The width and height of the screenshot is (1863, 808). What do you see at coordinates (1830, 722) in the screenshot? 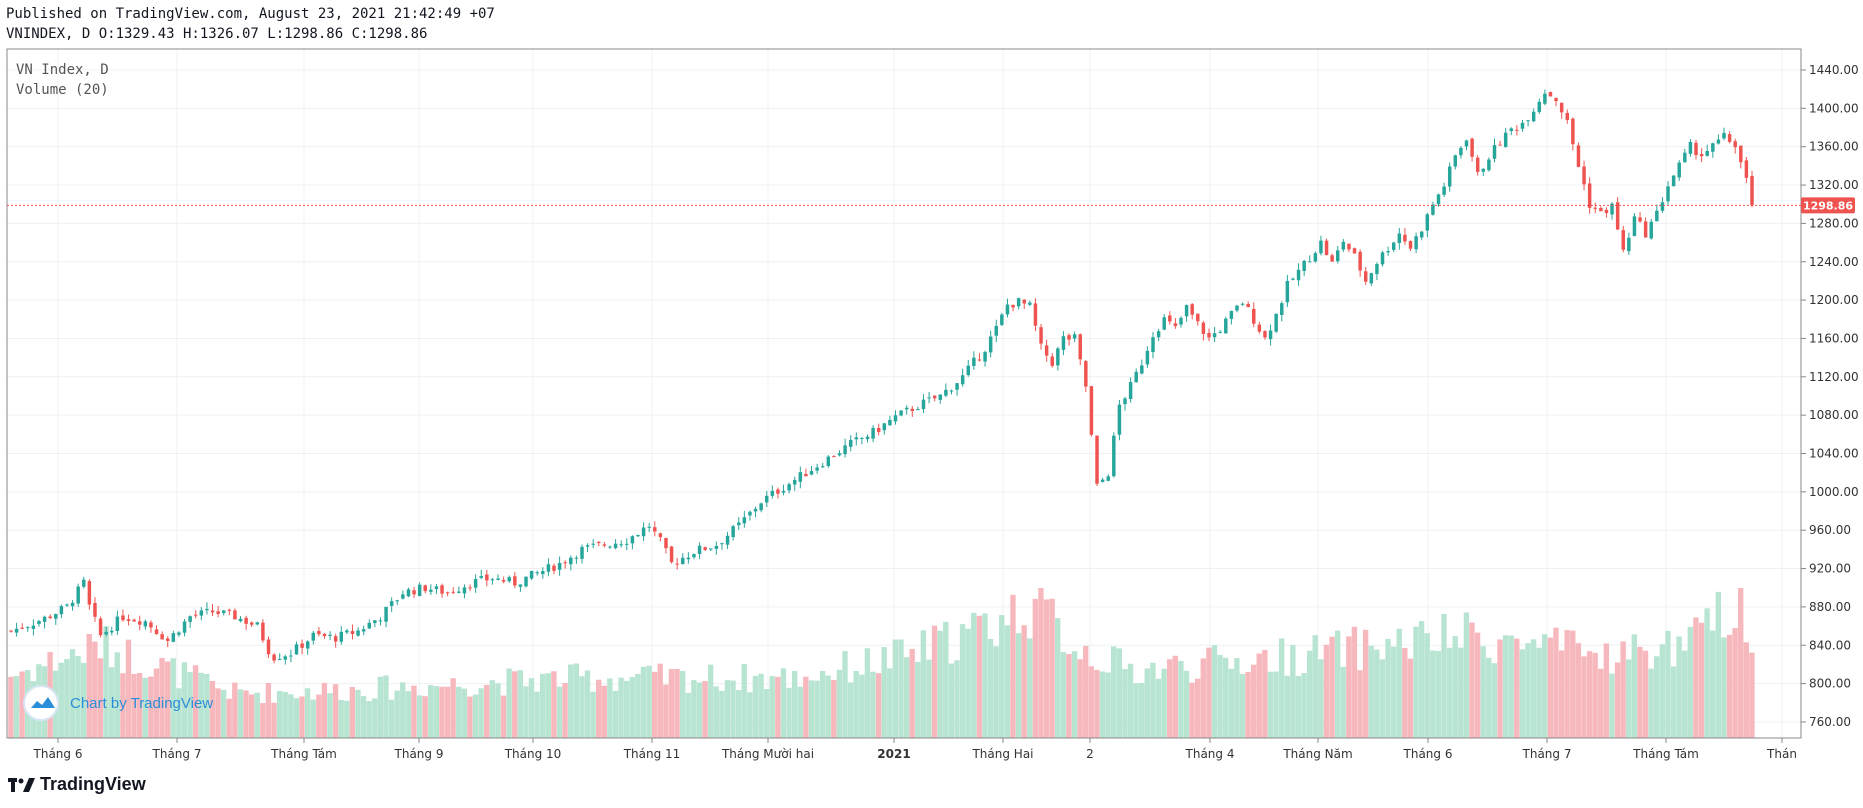
I see `y-tick-label: 760.00` at bounding box center [1830, 722].